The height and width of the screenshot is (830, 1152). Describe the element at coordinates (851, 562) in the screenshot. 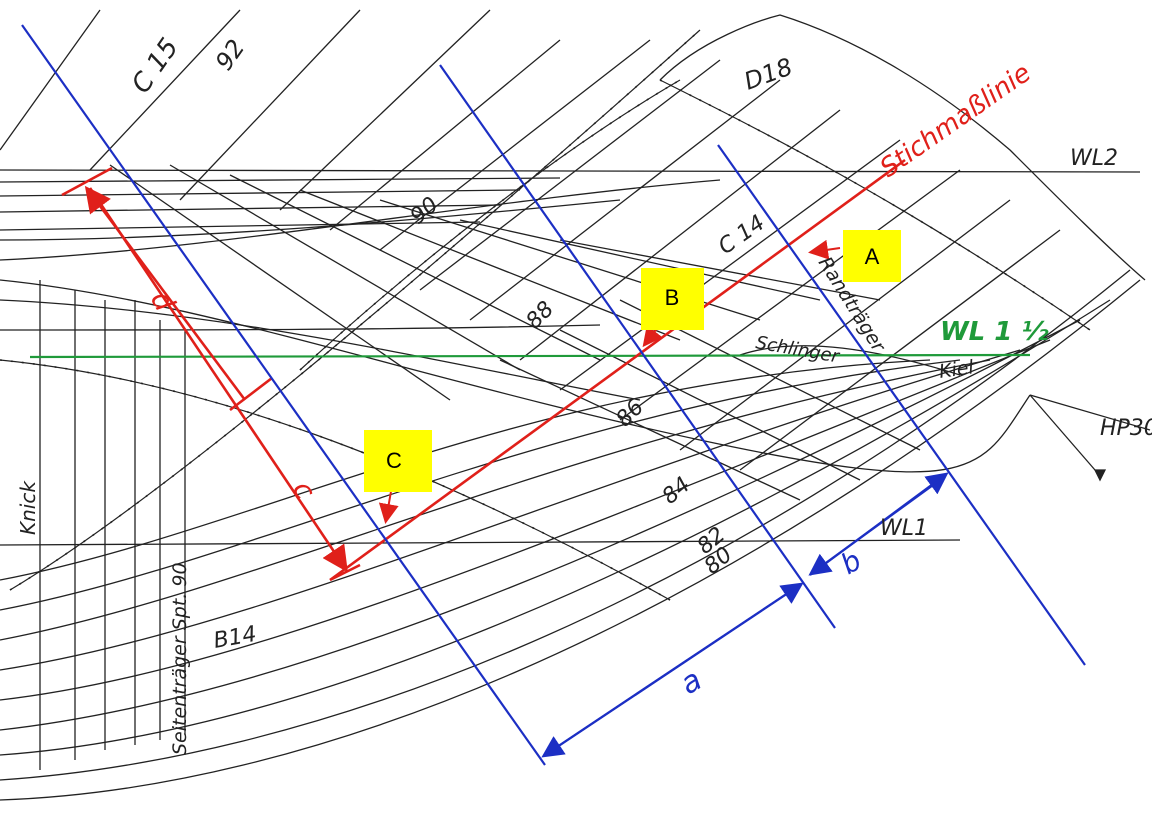

I see `label-dim-b: b` at that location.